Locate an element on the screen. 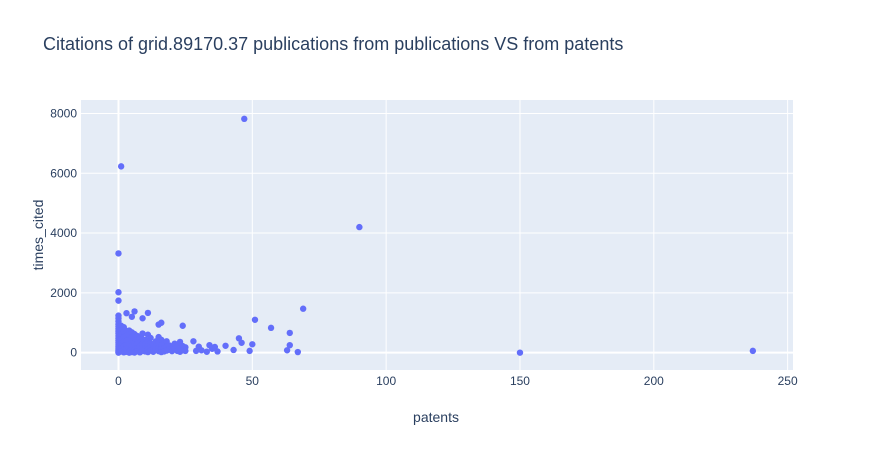 The height and width of the screenshot is (455, 873). y-tick-label: 0 is located at coordinates (73, 353).